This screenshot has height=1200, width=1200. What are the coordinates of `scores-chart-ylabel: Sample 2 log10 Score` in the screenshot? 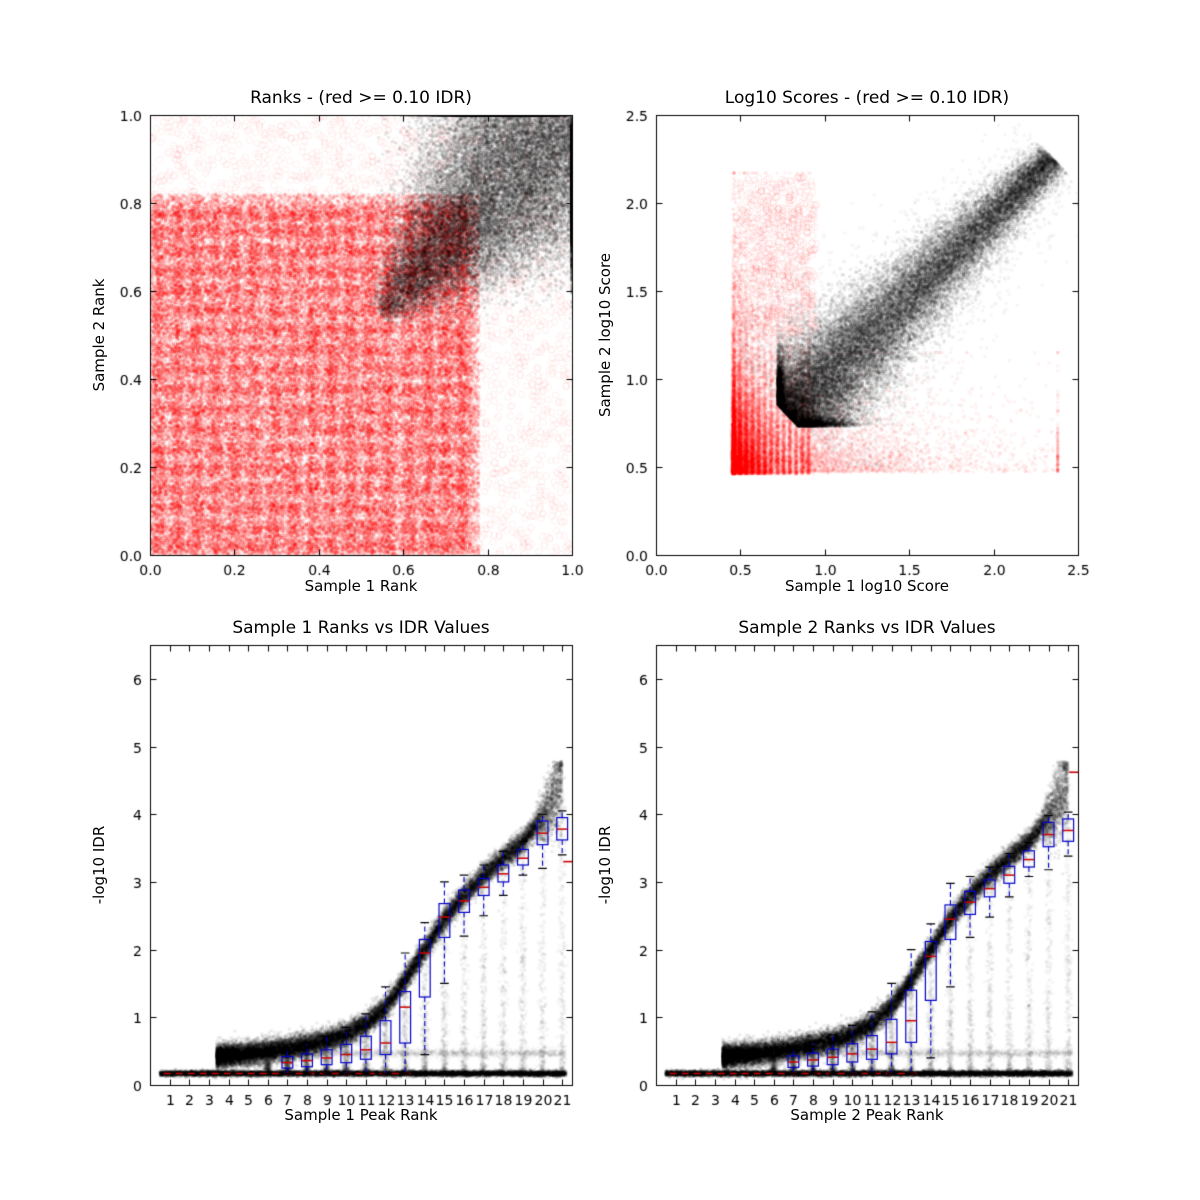 It's located at (605, 335).